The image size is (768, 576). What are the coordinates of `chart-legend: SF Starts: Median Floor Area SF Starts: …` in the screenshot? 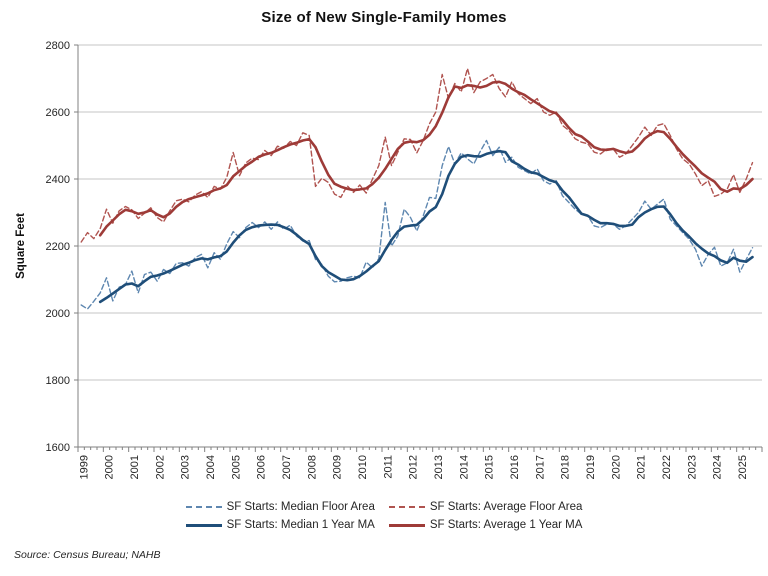 It's located at (384, 516).